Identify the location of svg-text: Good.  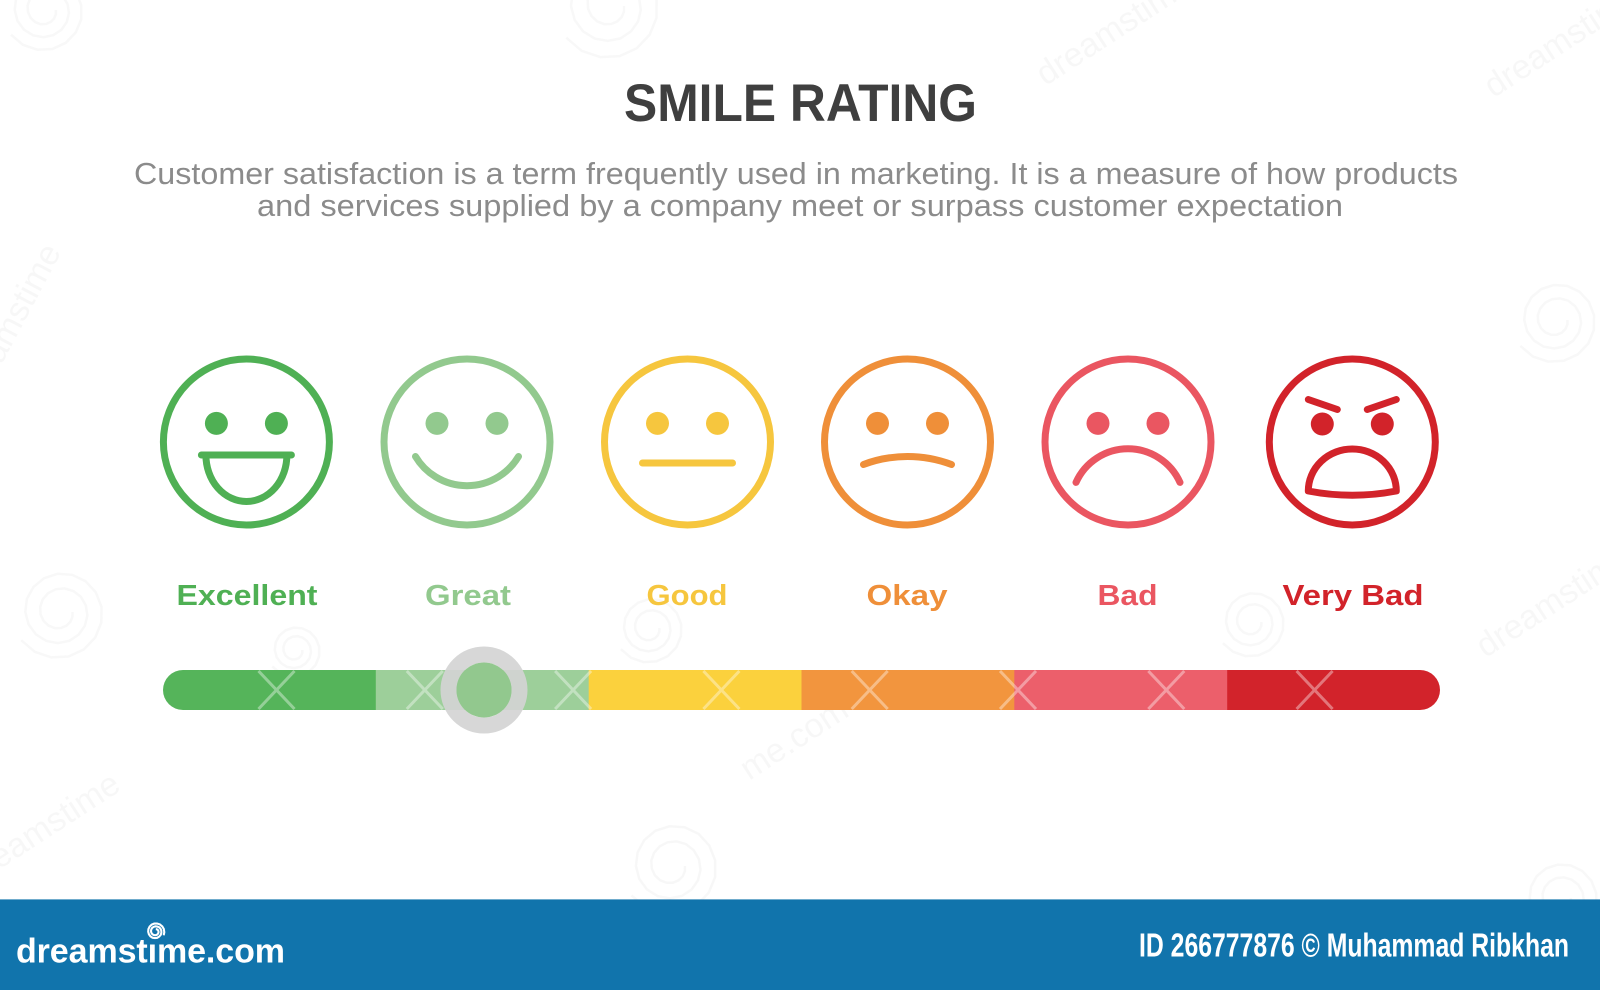
(687, 596).